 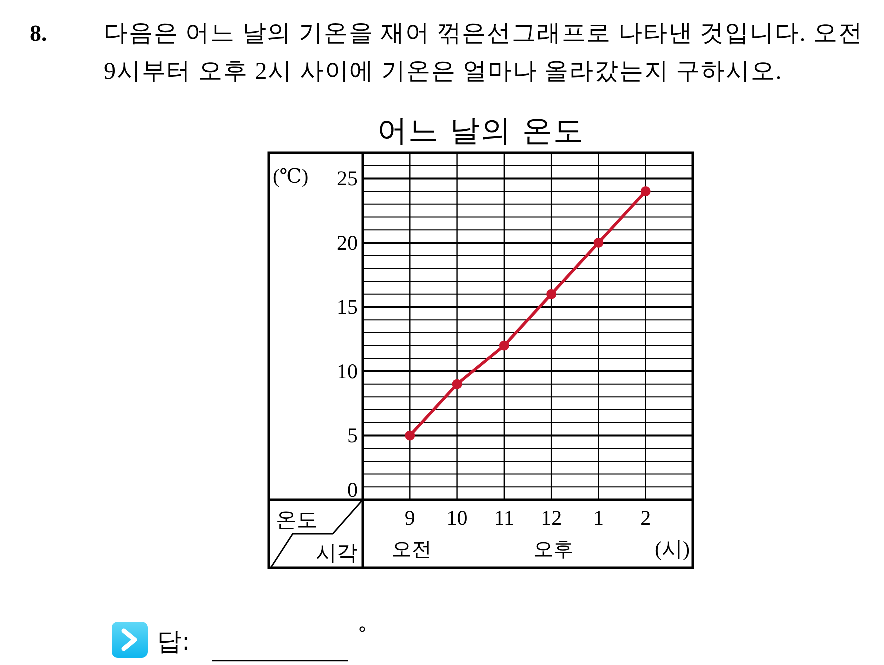 What do you see at coordinates (504, 518) in the screenshot?
I see `x-tick-label: 11` at bounding box center [504, 518].